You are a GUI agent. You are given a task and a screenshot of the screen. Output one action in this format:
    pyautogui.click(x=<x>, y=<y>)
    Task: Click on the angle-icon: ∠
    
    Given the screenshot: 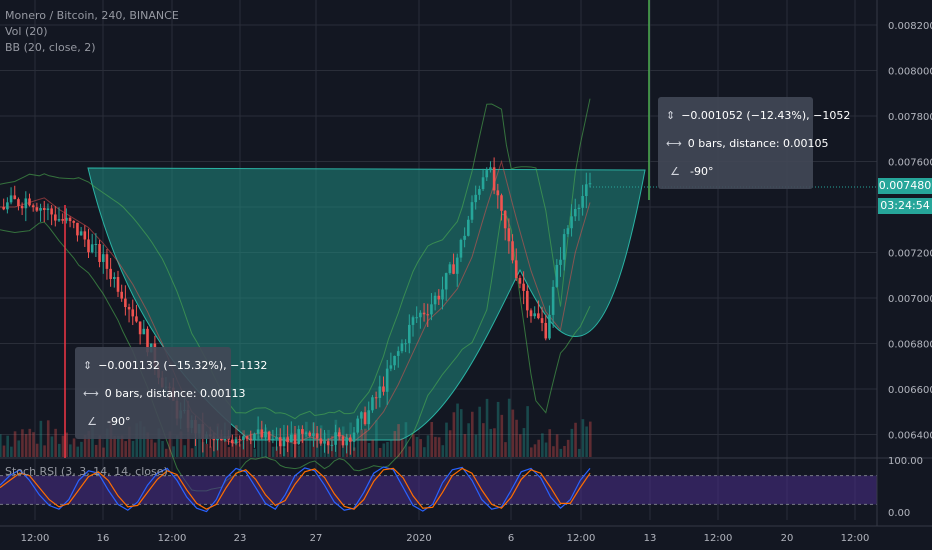 What is the action you would take?
    pyautogui.click(x=92, y=421)
    